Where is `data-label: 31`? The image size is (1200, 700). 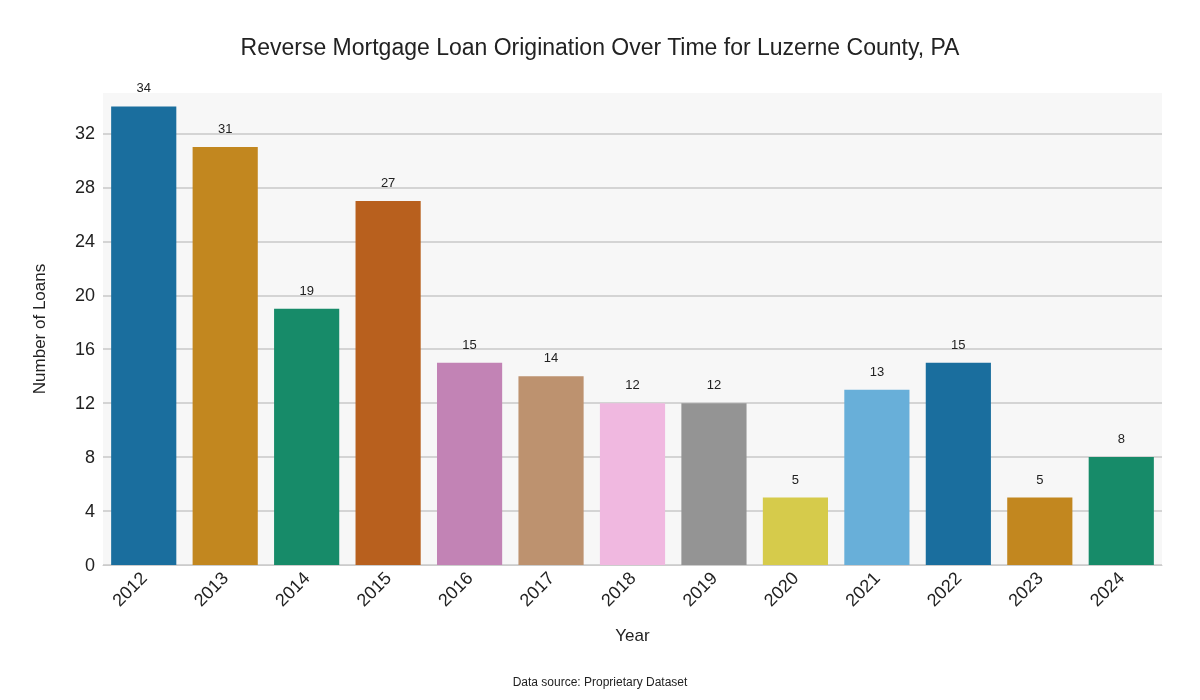
data-label: 31 is located at coordinates (225, 128).